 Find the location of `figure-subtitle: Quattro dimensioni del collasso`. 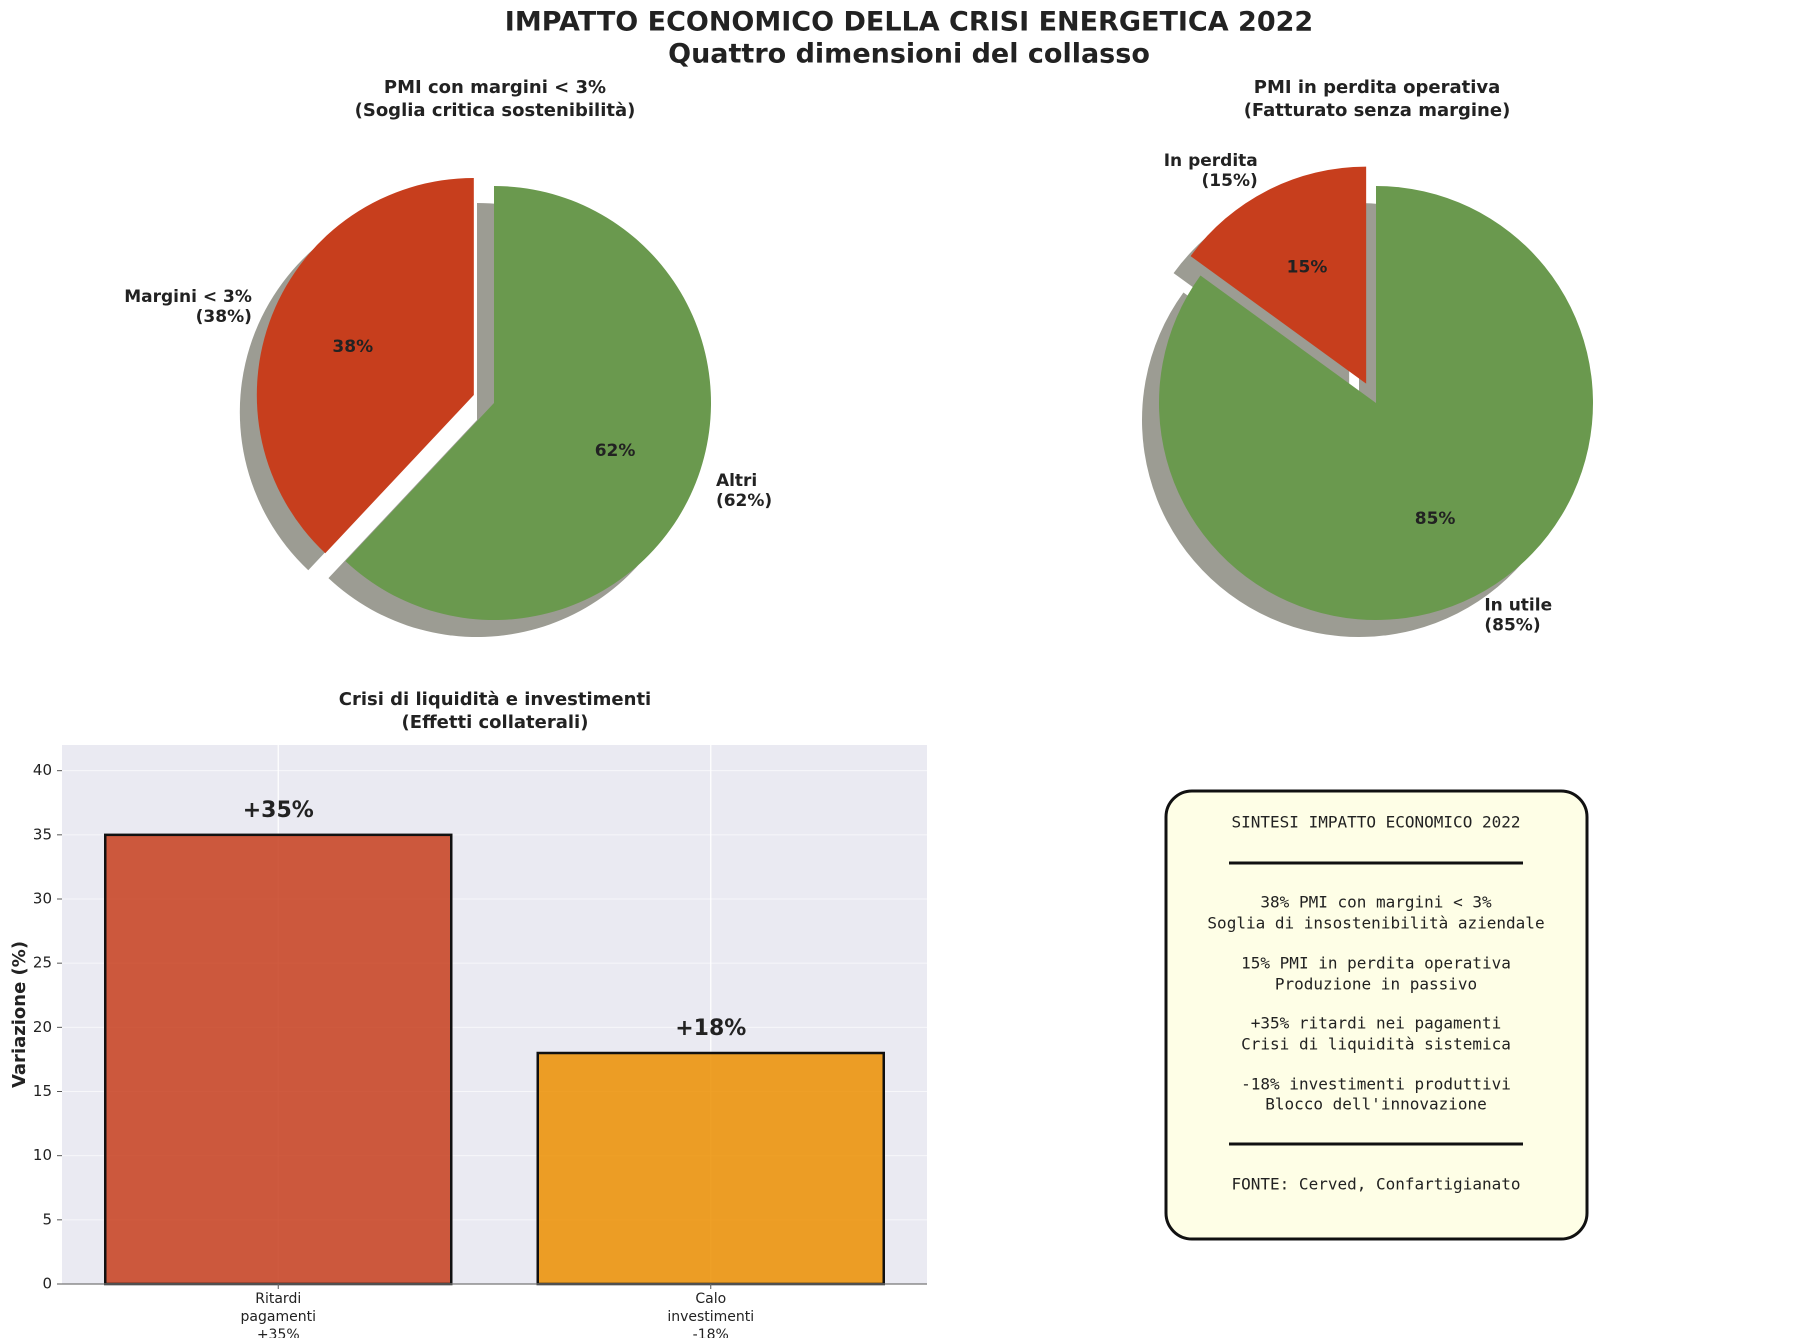

figure-subtitle: Quattro dimensioni del collasso is located at coordinates (909, 54).